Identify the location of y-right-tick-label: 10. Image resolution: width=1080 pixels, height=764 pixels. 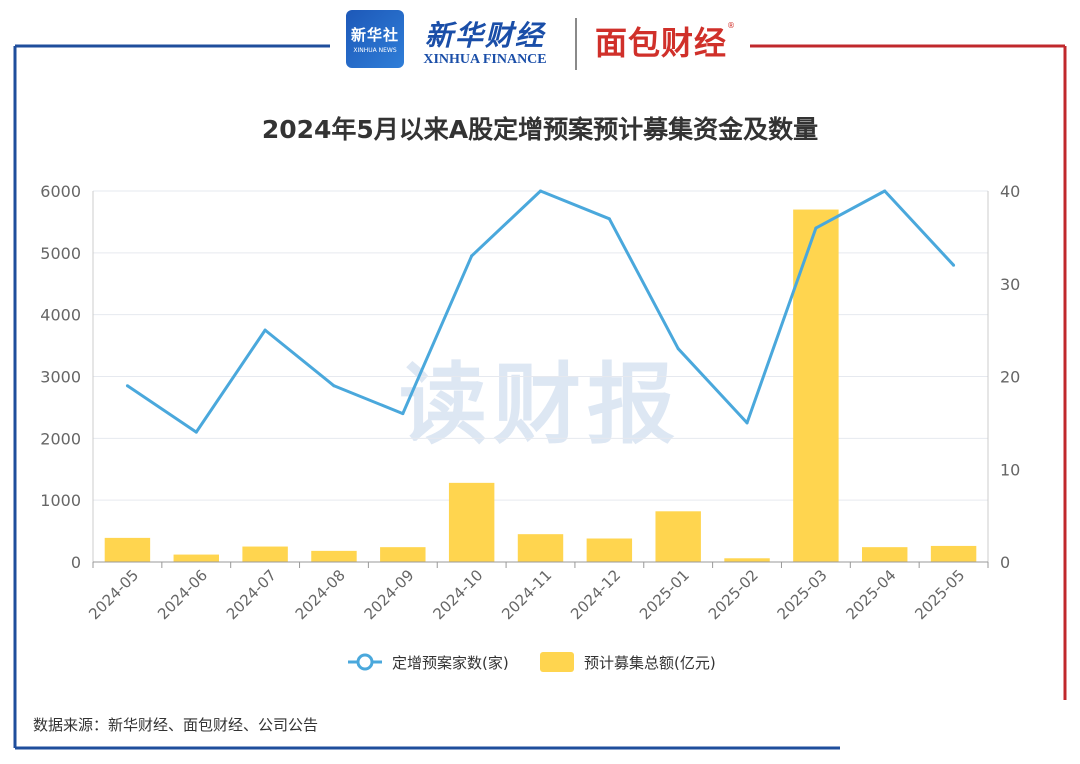
(1010, 469).